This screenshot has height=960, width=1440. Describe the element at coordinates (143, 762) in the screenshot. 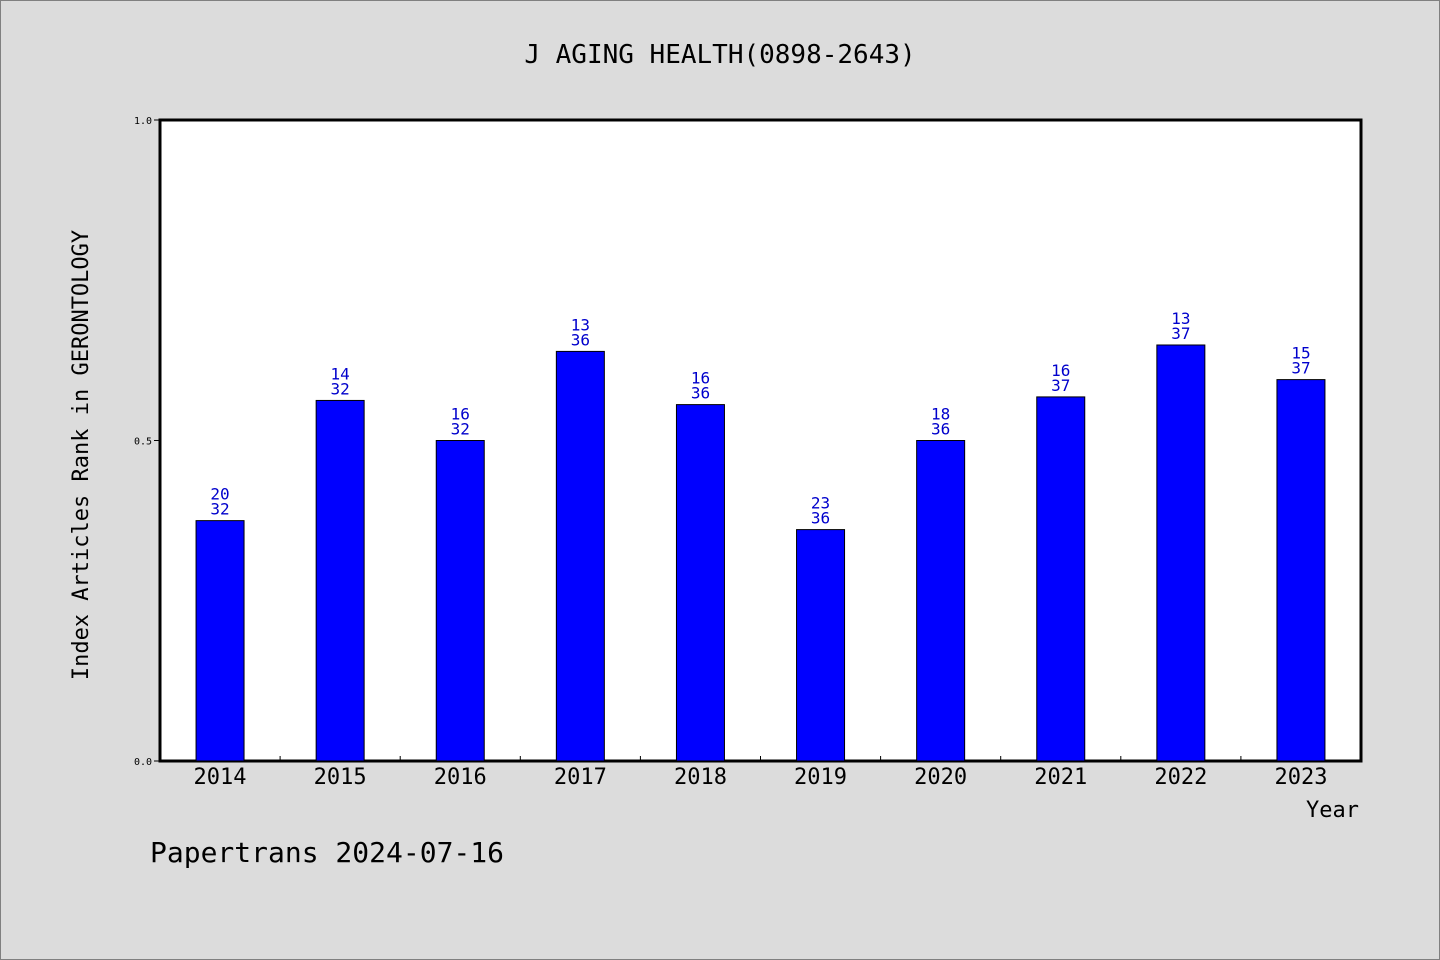

I see `y-tick-label: 0.0` at that location.